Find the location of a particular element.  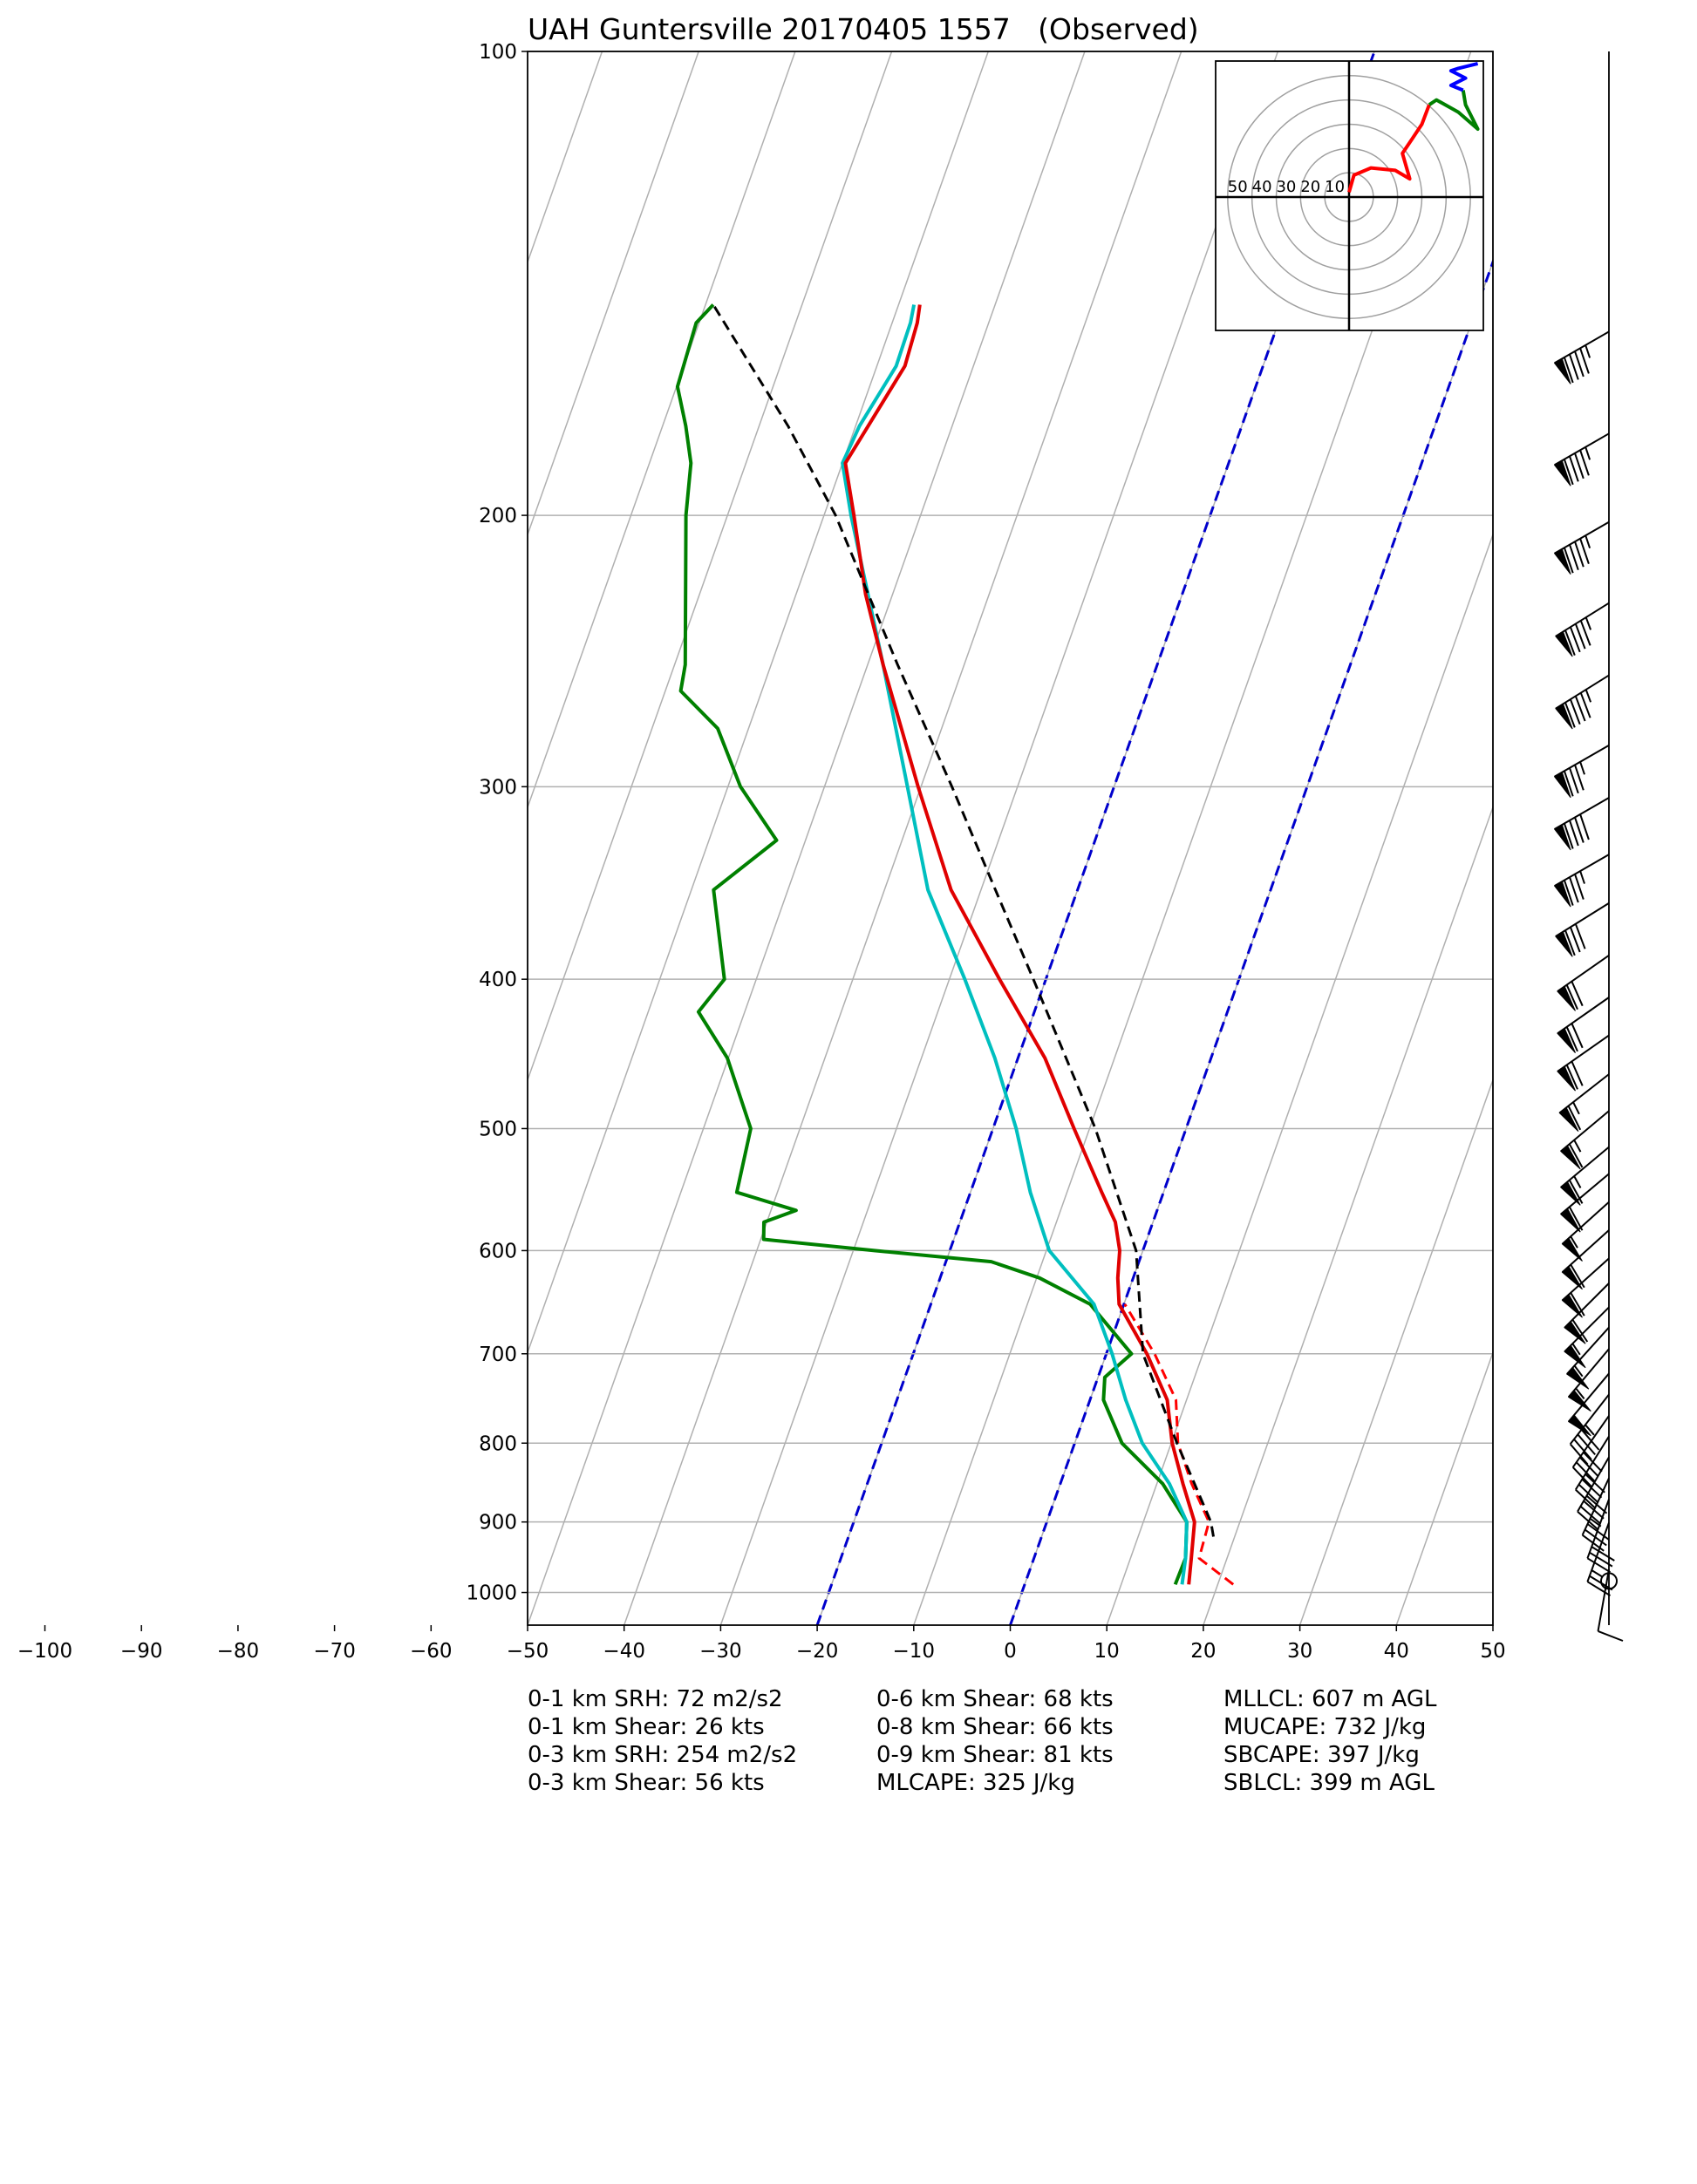

hodograph-ring-label: 10 is located at coordinates (1335, 187).